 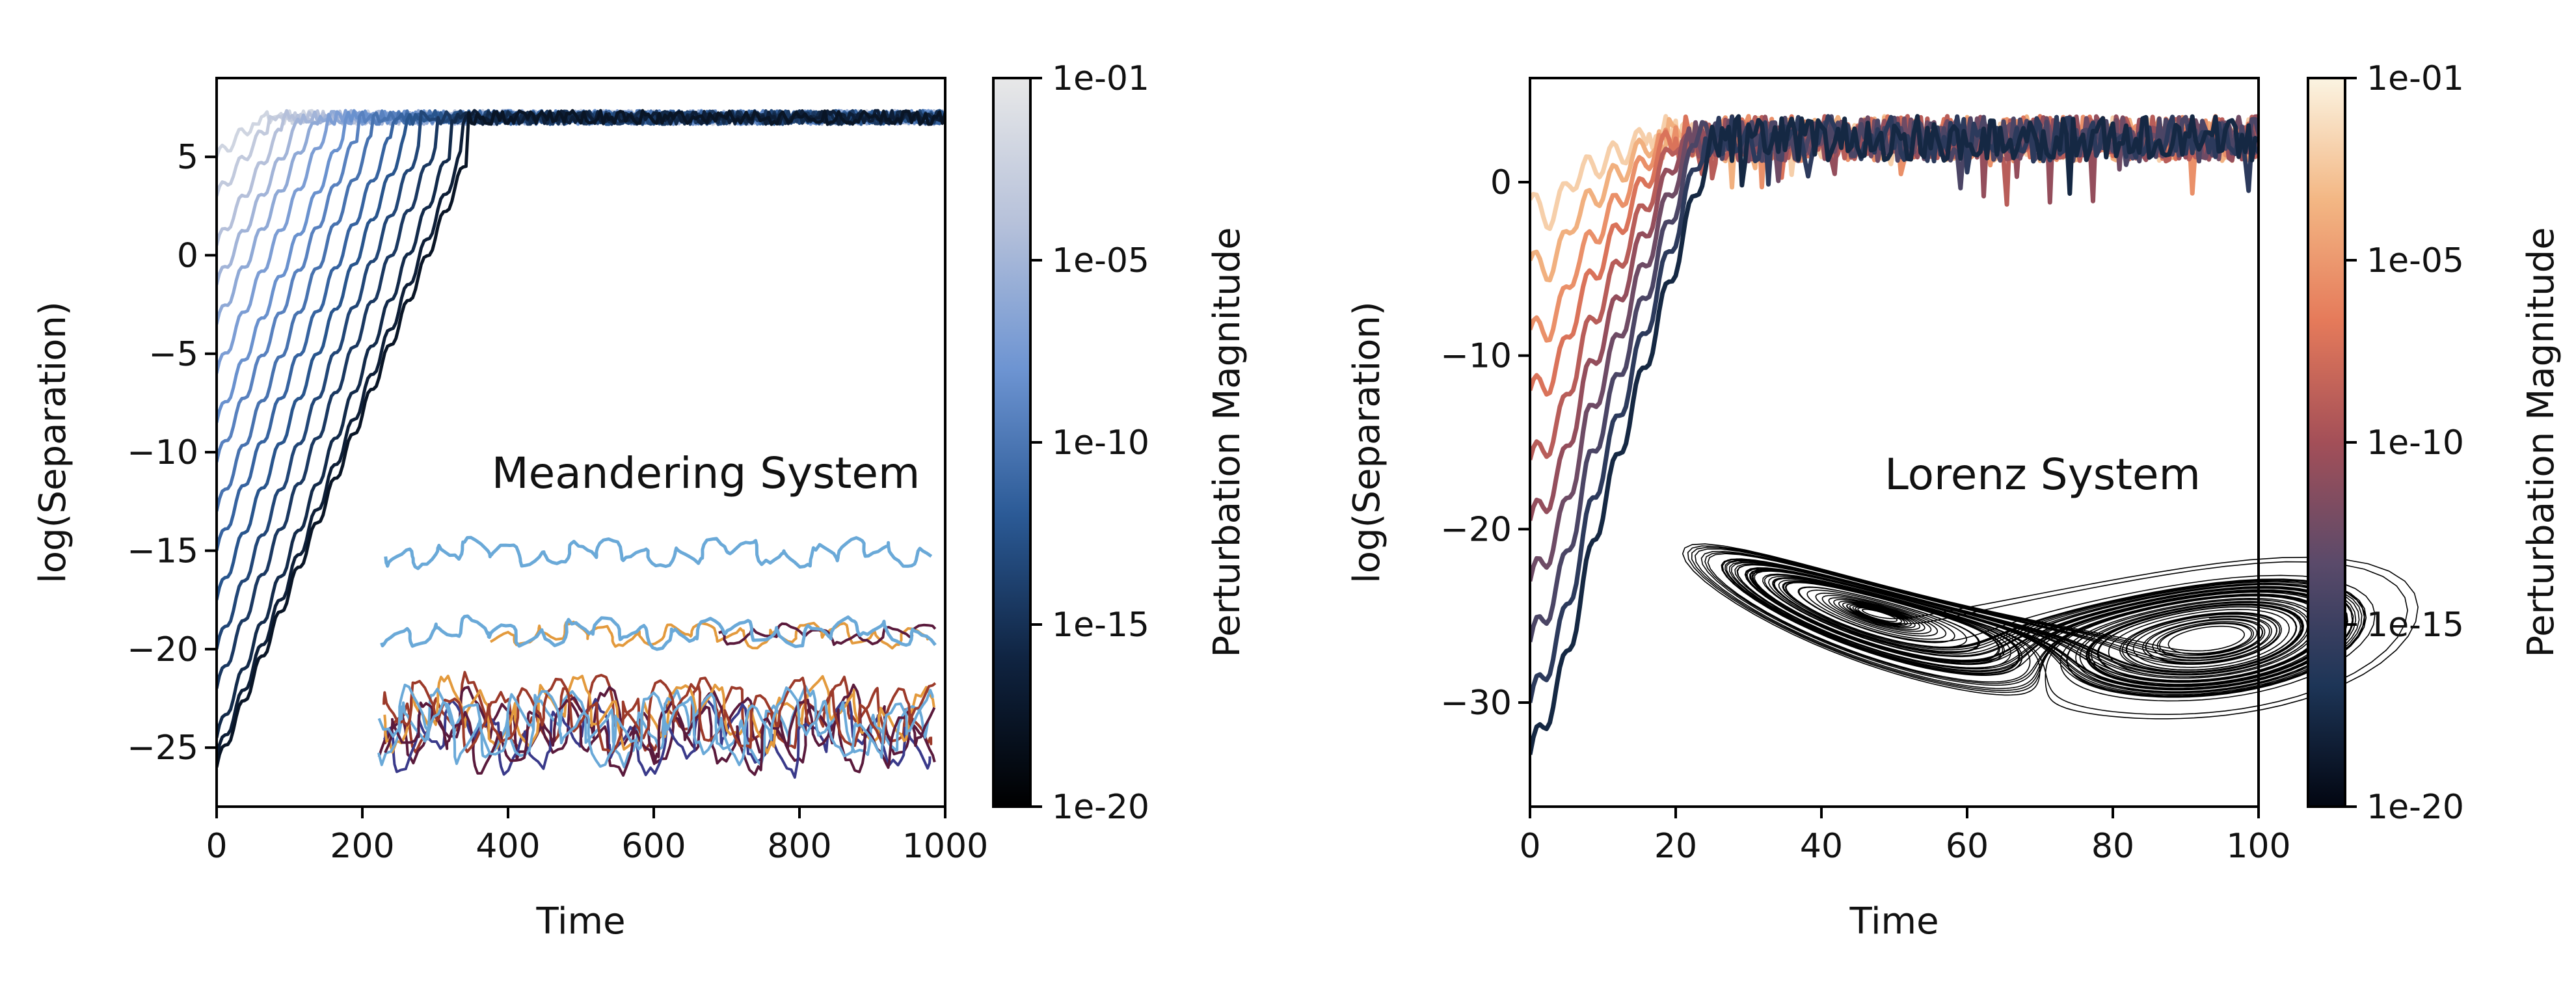 I want to click on x-tick-label: 20, so click(x=1675, y=846).